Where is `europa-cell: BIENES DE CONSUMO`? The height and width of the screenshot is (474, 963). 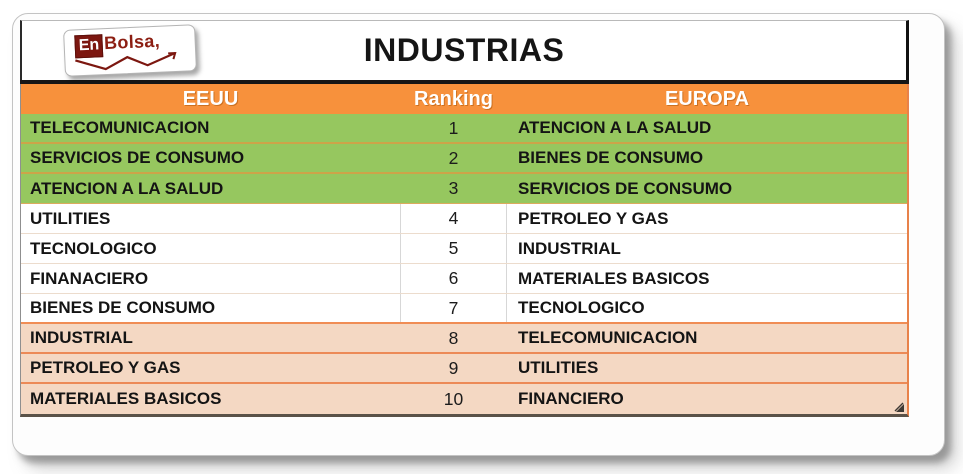
europa-cell: BIENES DE CONSUMO is located at coordinates (611, 157).